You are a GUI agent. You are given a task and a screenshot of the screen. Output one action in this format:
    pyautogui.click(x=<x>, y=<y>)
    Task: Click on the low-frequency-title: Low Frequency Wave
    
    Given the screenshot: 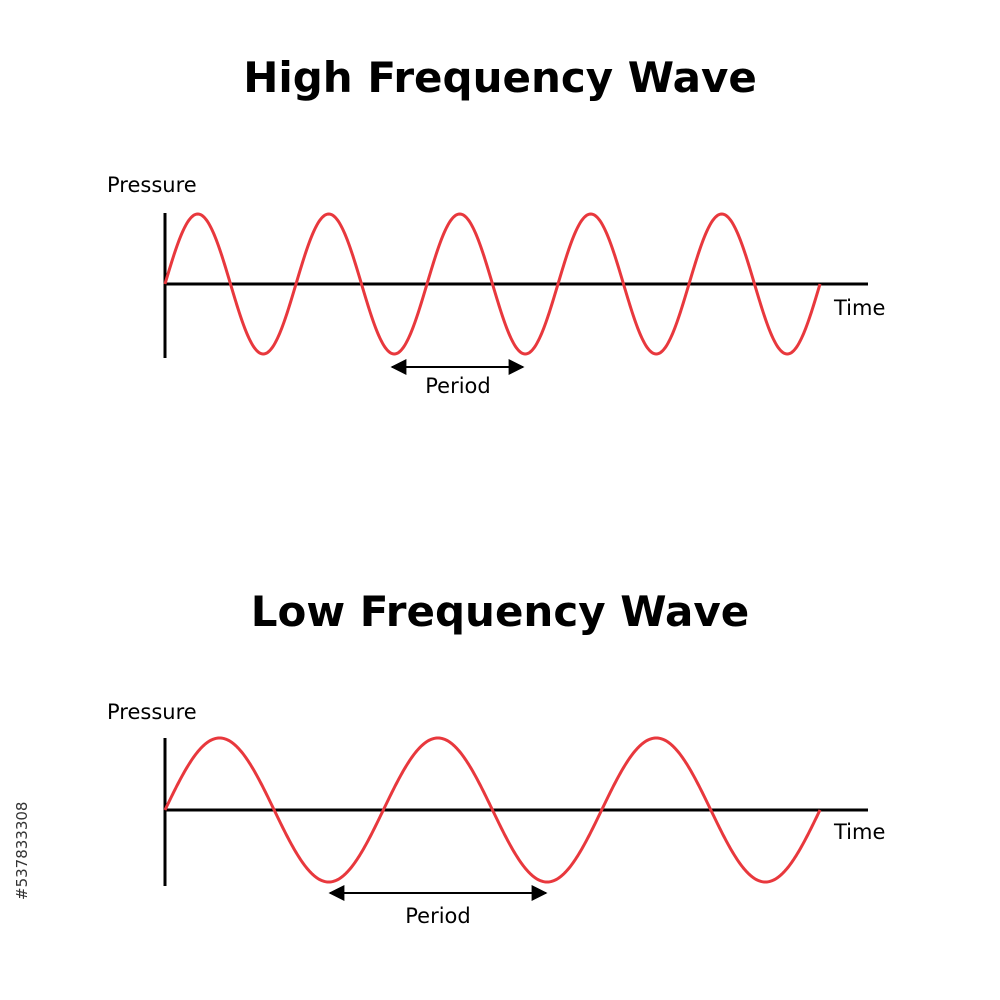 What is the action you would take?
    pyautogui.click(x=500, y=611)
    